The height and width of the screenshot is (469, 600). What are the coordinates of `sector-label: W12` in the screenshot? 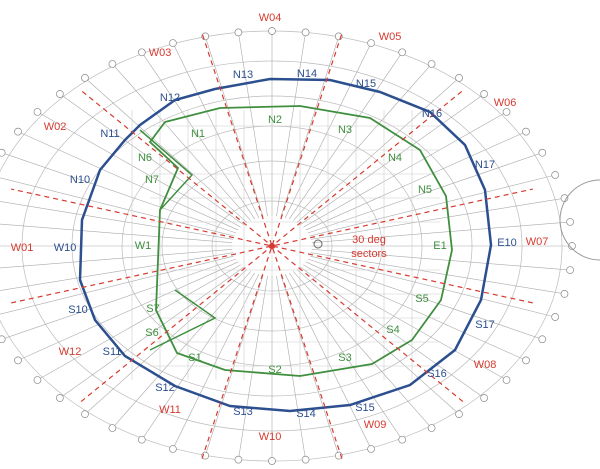 It's located at (70, 352).